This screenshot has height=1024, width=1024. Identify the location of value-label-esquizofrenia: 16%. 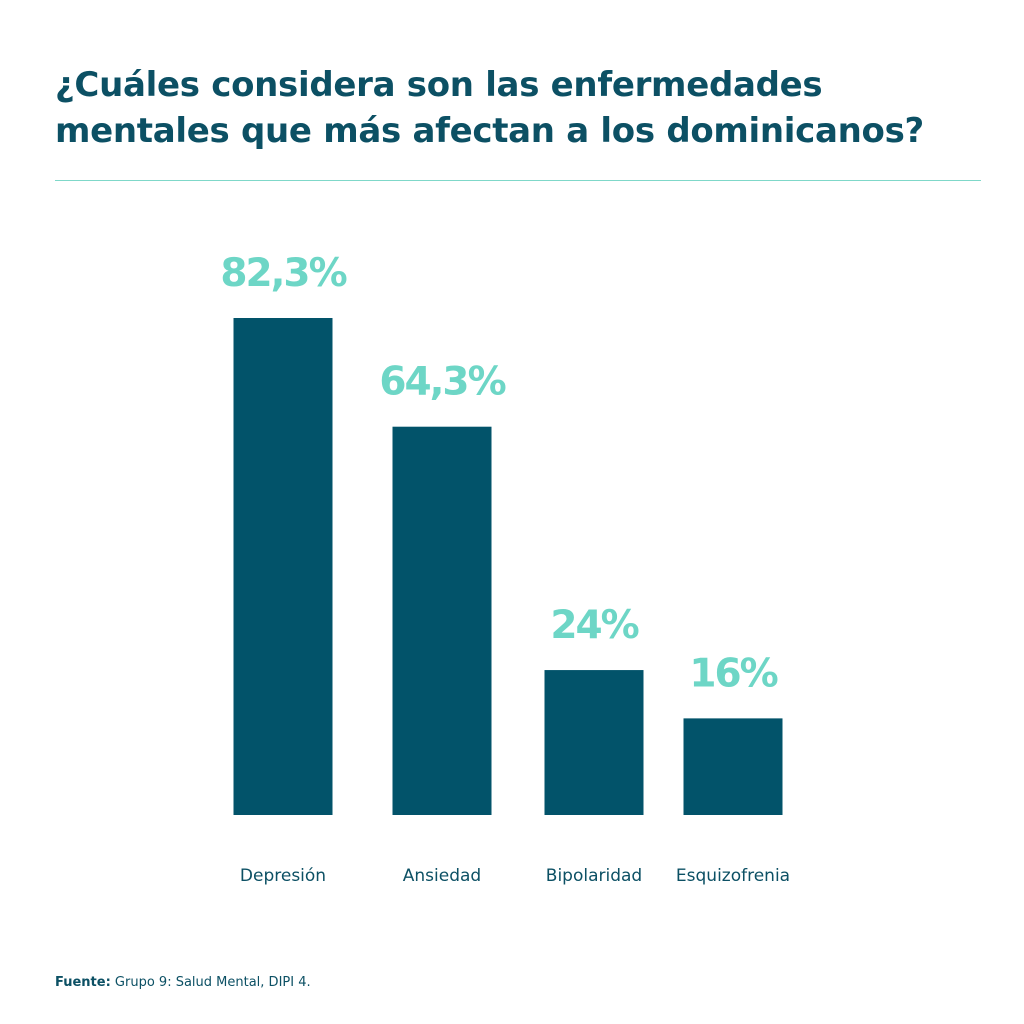
(733, 673).